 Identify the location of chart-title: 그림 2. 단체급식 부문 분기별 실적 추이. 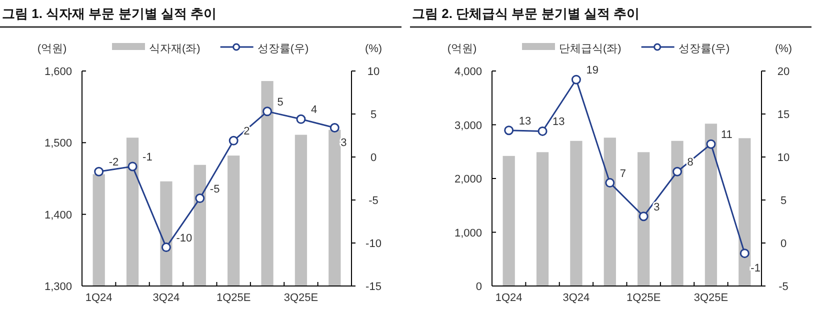
(526, 13).